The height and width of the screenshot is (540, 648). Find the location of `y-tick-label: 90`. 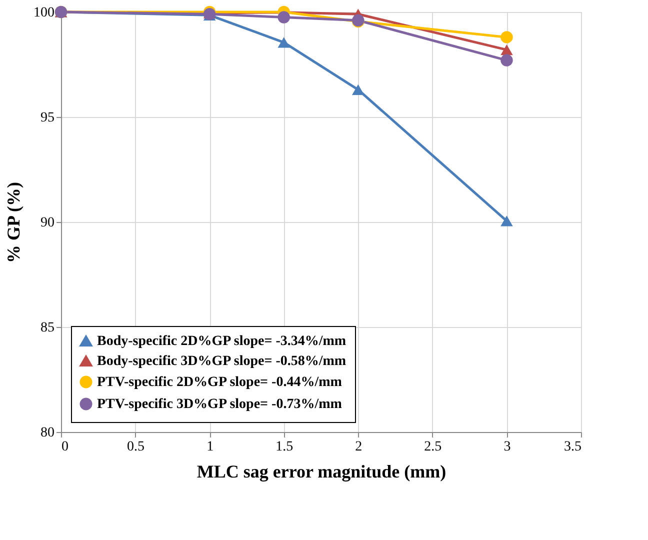

y-tick-label: 90 is located at coordinates (47, 223).